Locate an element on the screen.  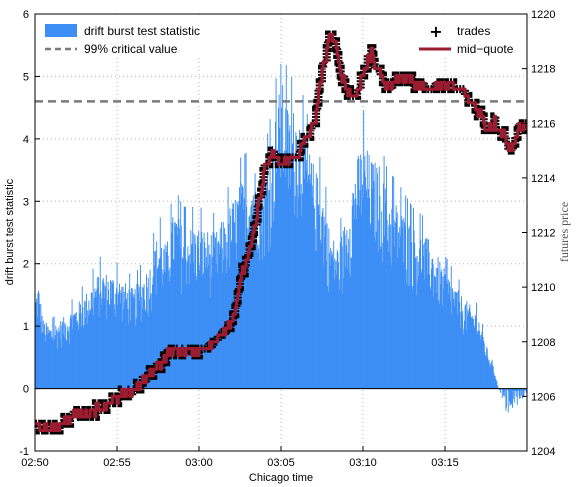
left-axis-ticks: -1 0 1 2 3 4 5 6 is located at coordinates (29, 233).